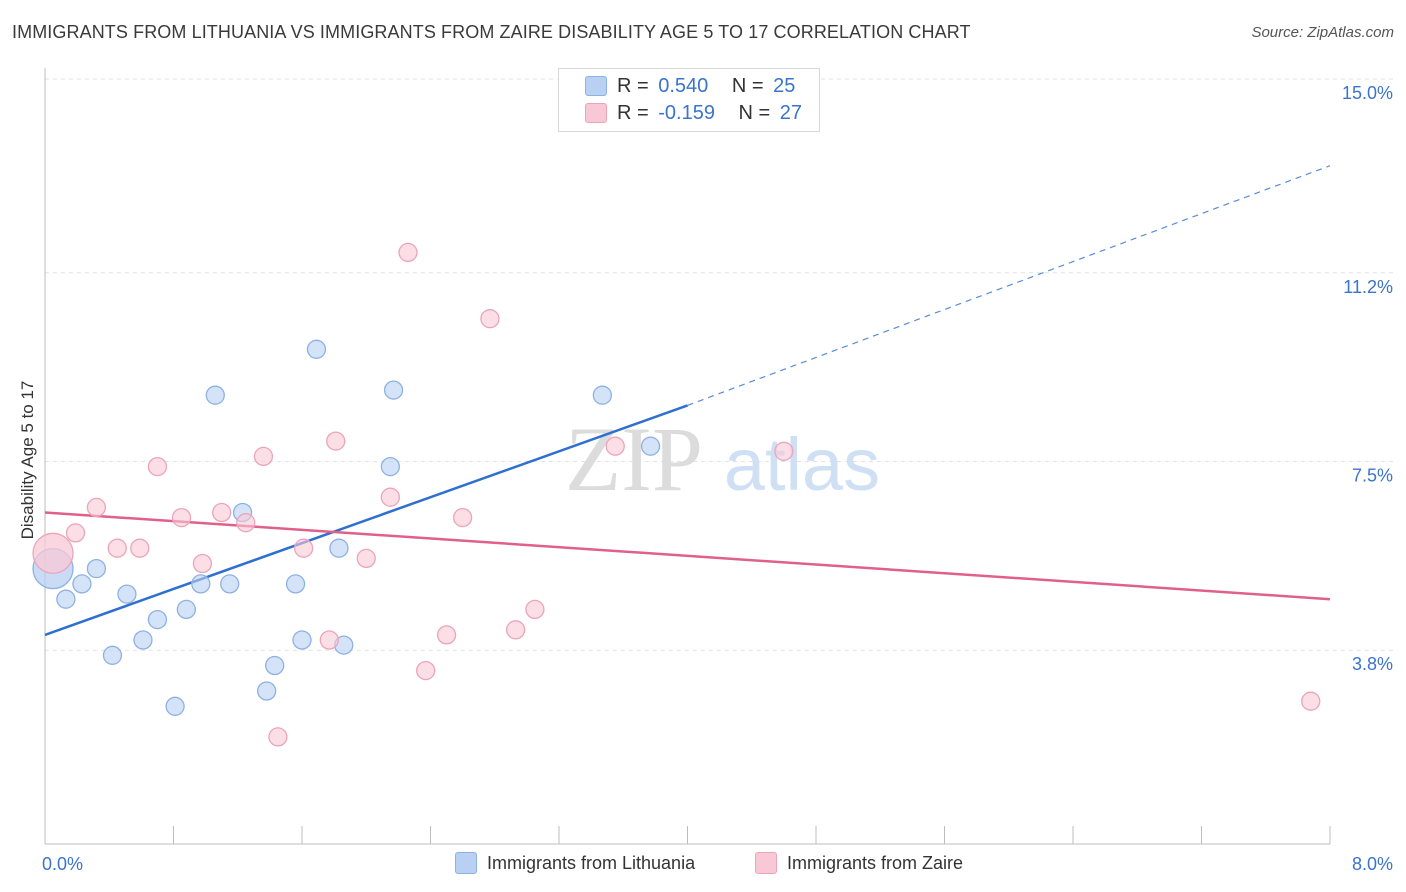 The width and height of the screenshot is (1406, 892). What do you see at coordinates (754, 112) in the screenshot?
I see `zaire-n-label: N =` at bounding box center [754, 112].